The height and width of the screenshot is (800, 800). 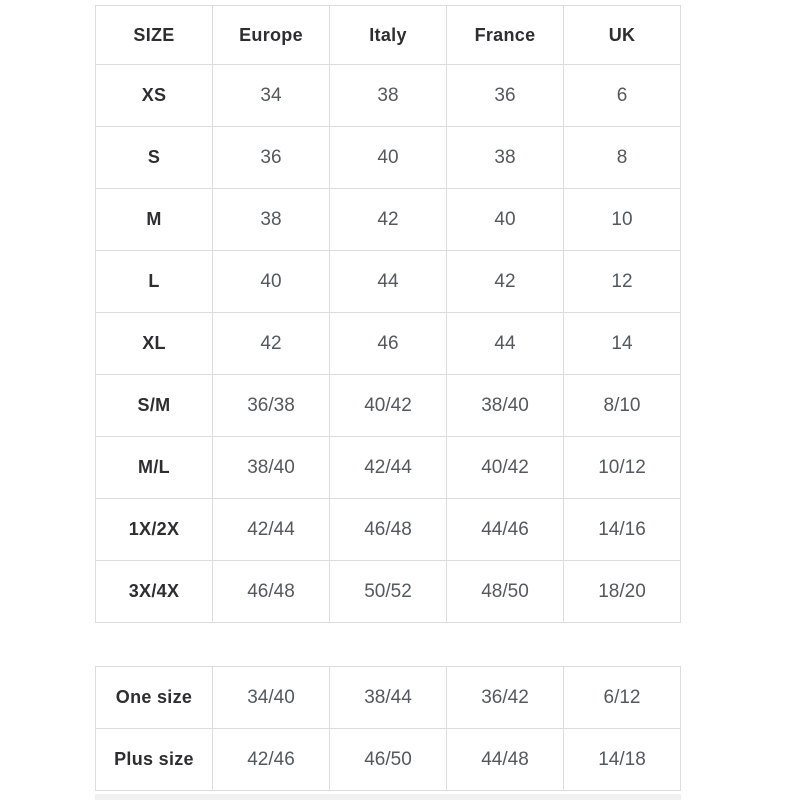 I want to click on size-label-cell: XL, so click(x=154, y=343).